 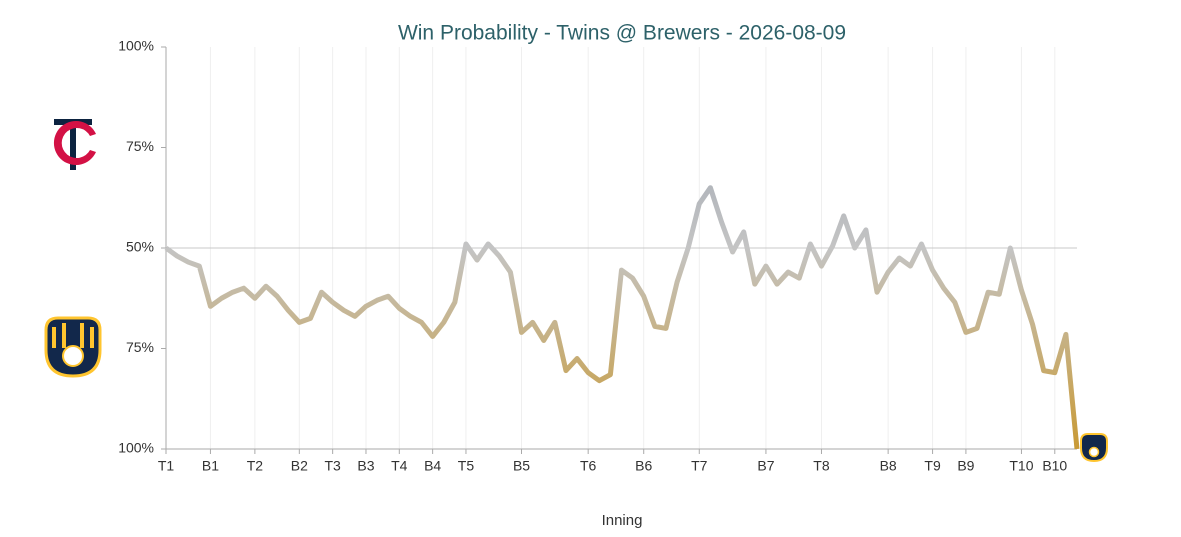 I want to click on x-tick-label: B2, so click(x=299, y=466).